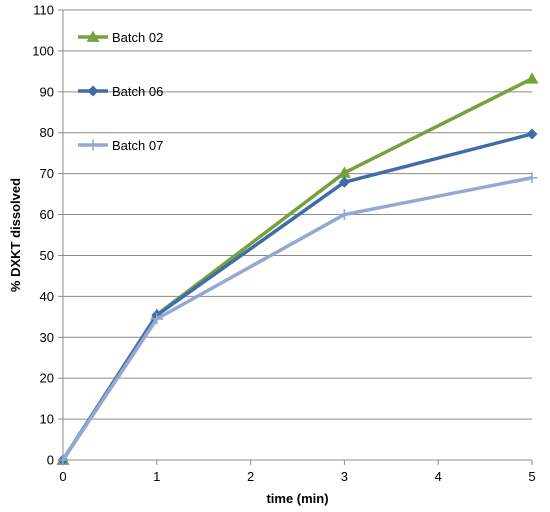  Describe the element at coordinates (438, 476) in the screenshot. I see `x-tick-label: 4` at that location.